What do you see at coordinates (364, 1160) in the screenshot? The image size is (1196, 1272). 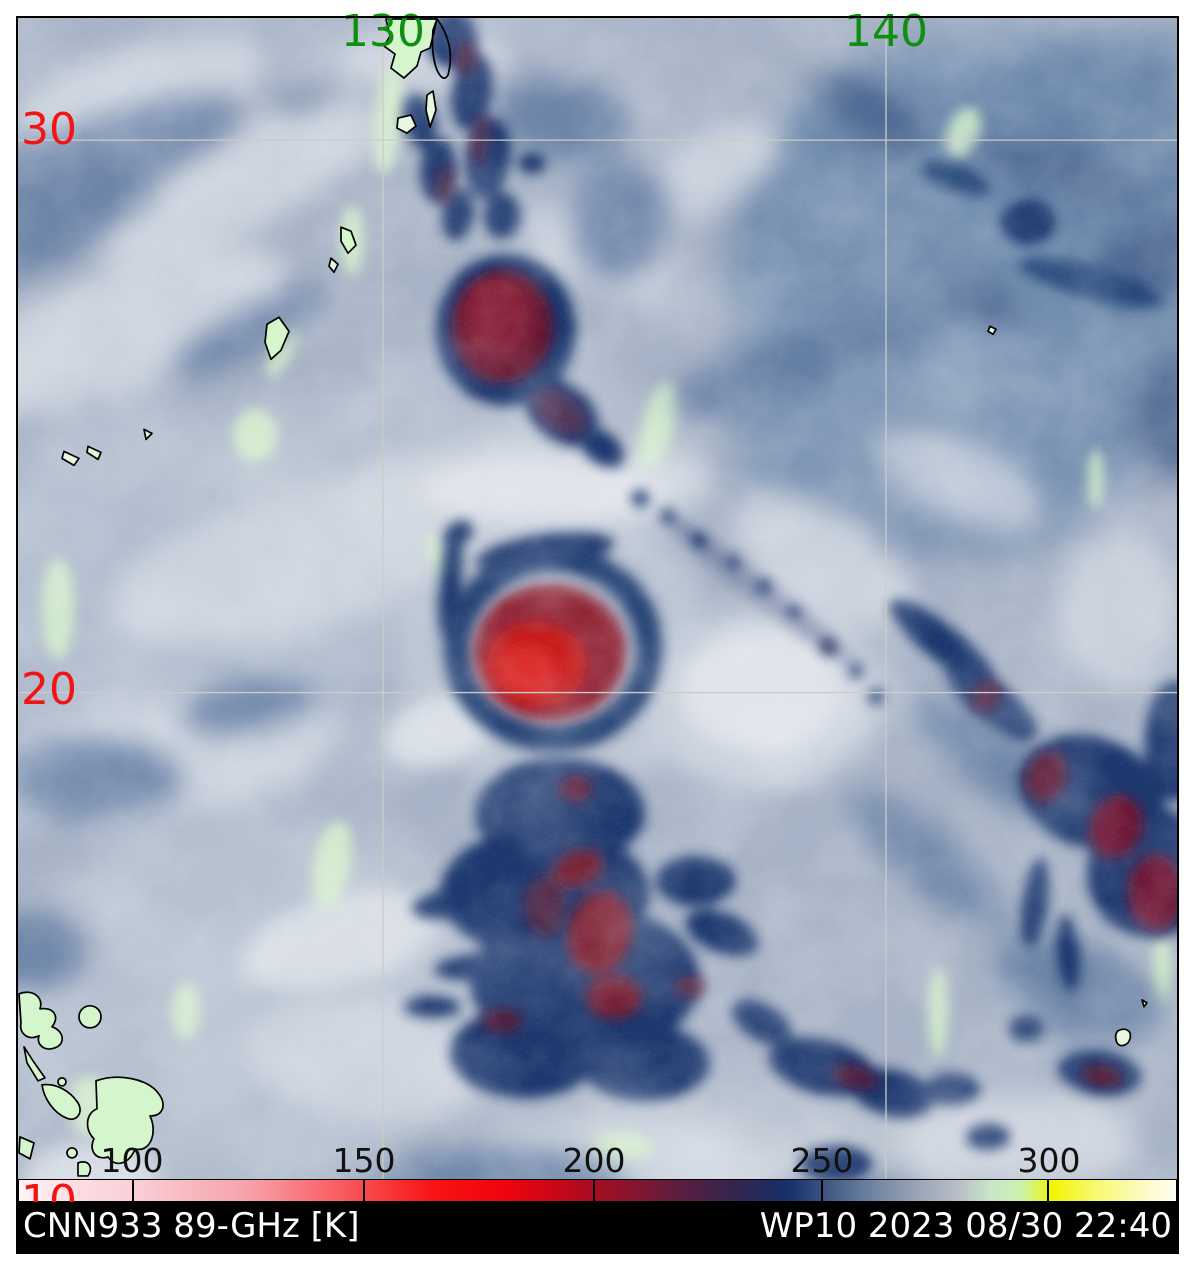 I see `colorbar-tick-label: 150` at bounding box center [364, 1160].